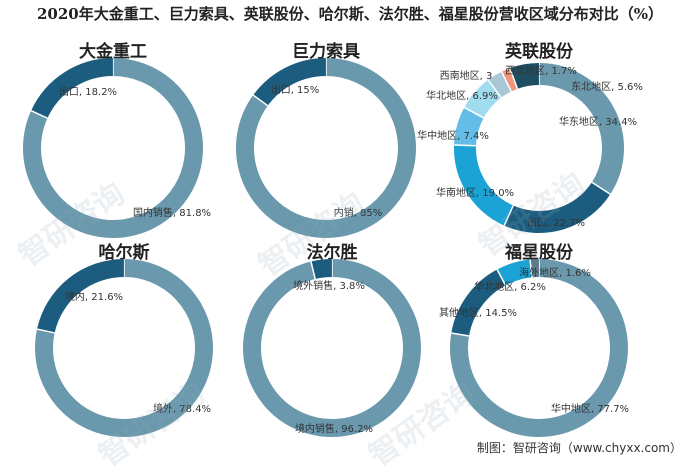  I want to click on chart-title: 英联股份, so click(539, 51).